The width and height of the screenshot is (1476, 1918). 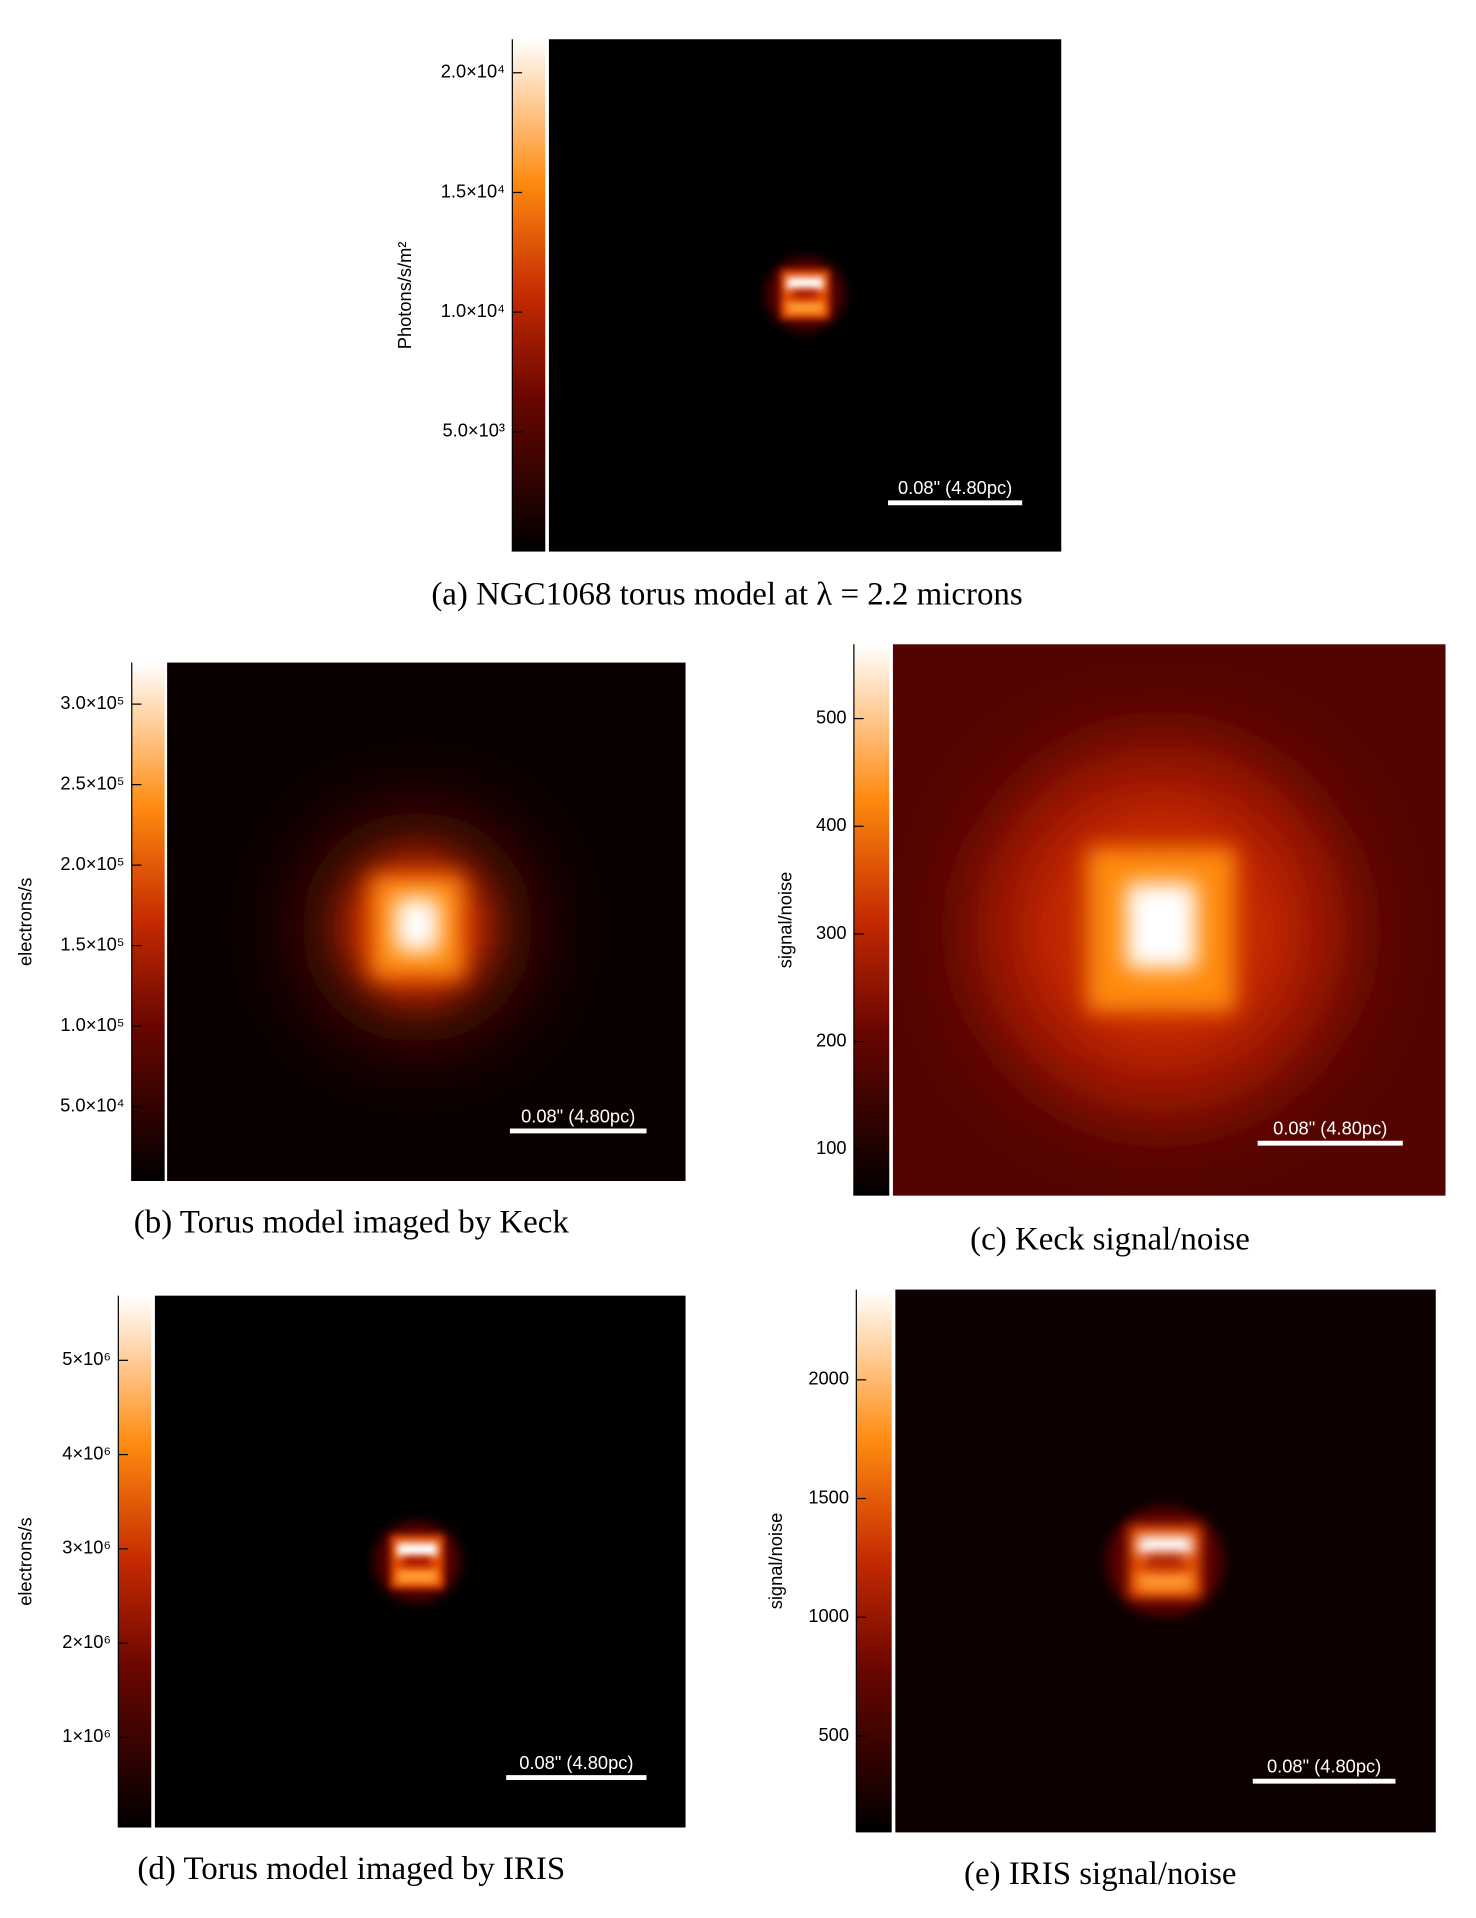 I want to click on colorbar-tick-label: 1.5×10⁴, so click(x=473, y=190).